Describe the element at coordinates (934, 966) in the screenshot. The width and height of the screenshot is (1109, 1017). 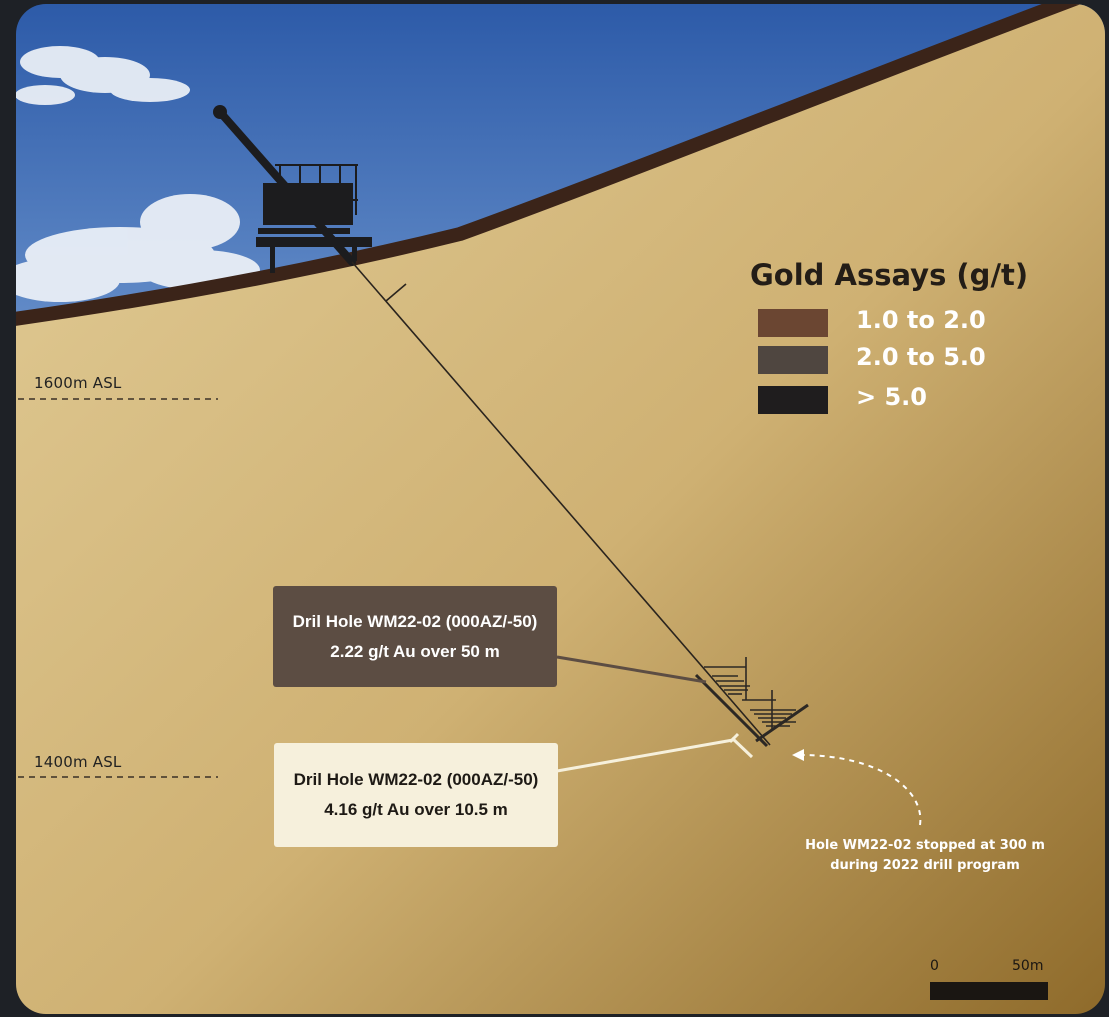
I see `scale-label-start: 0` at that location.